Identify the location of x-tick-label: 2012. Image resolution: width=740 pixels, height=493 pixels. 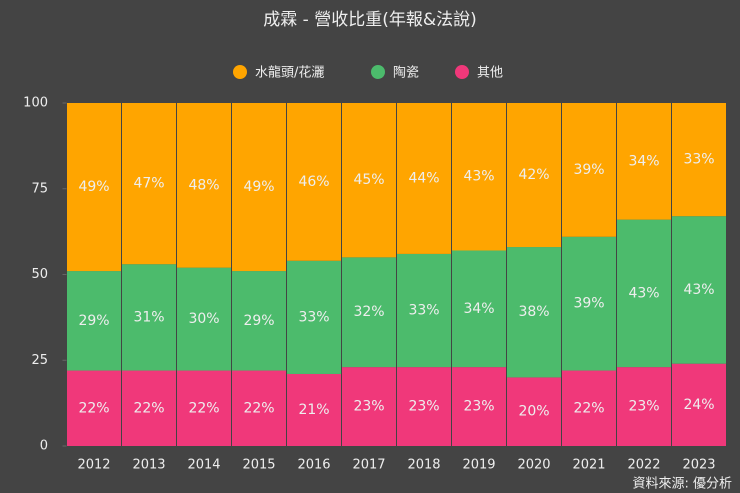
(93, 465).